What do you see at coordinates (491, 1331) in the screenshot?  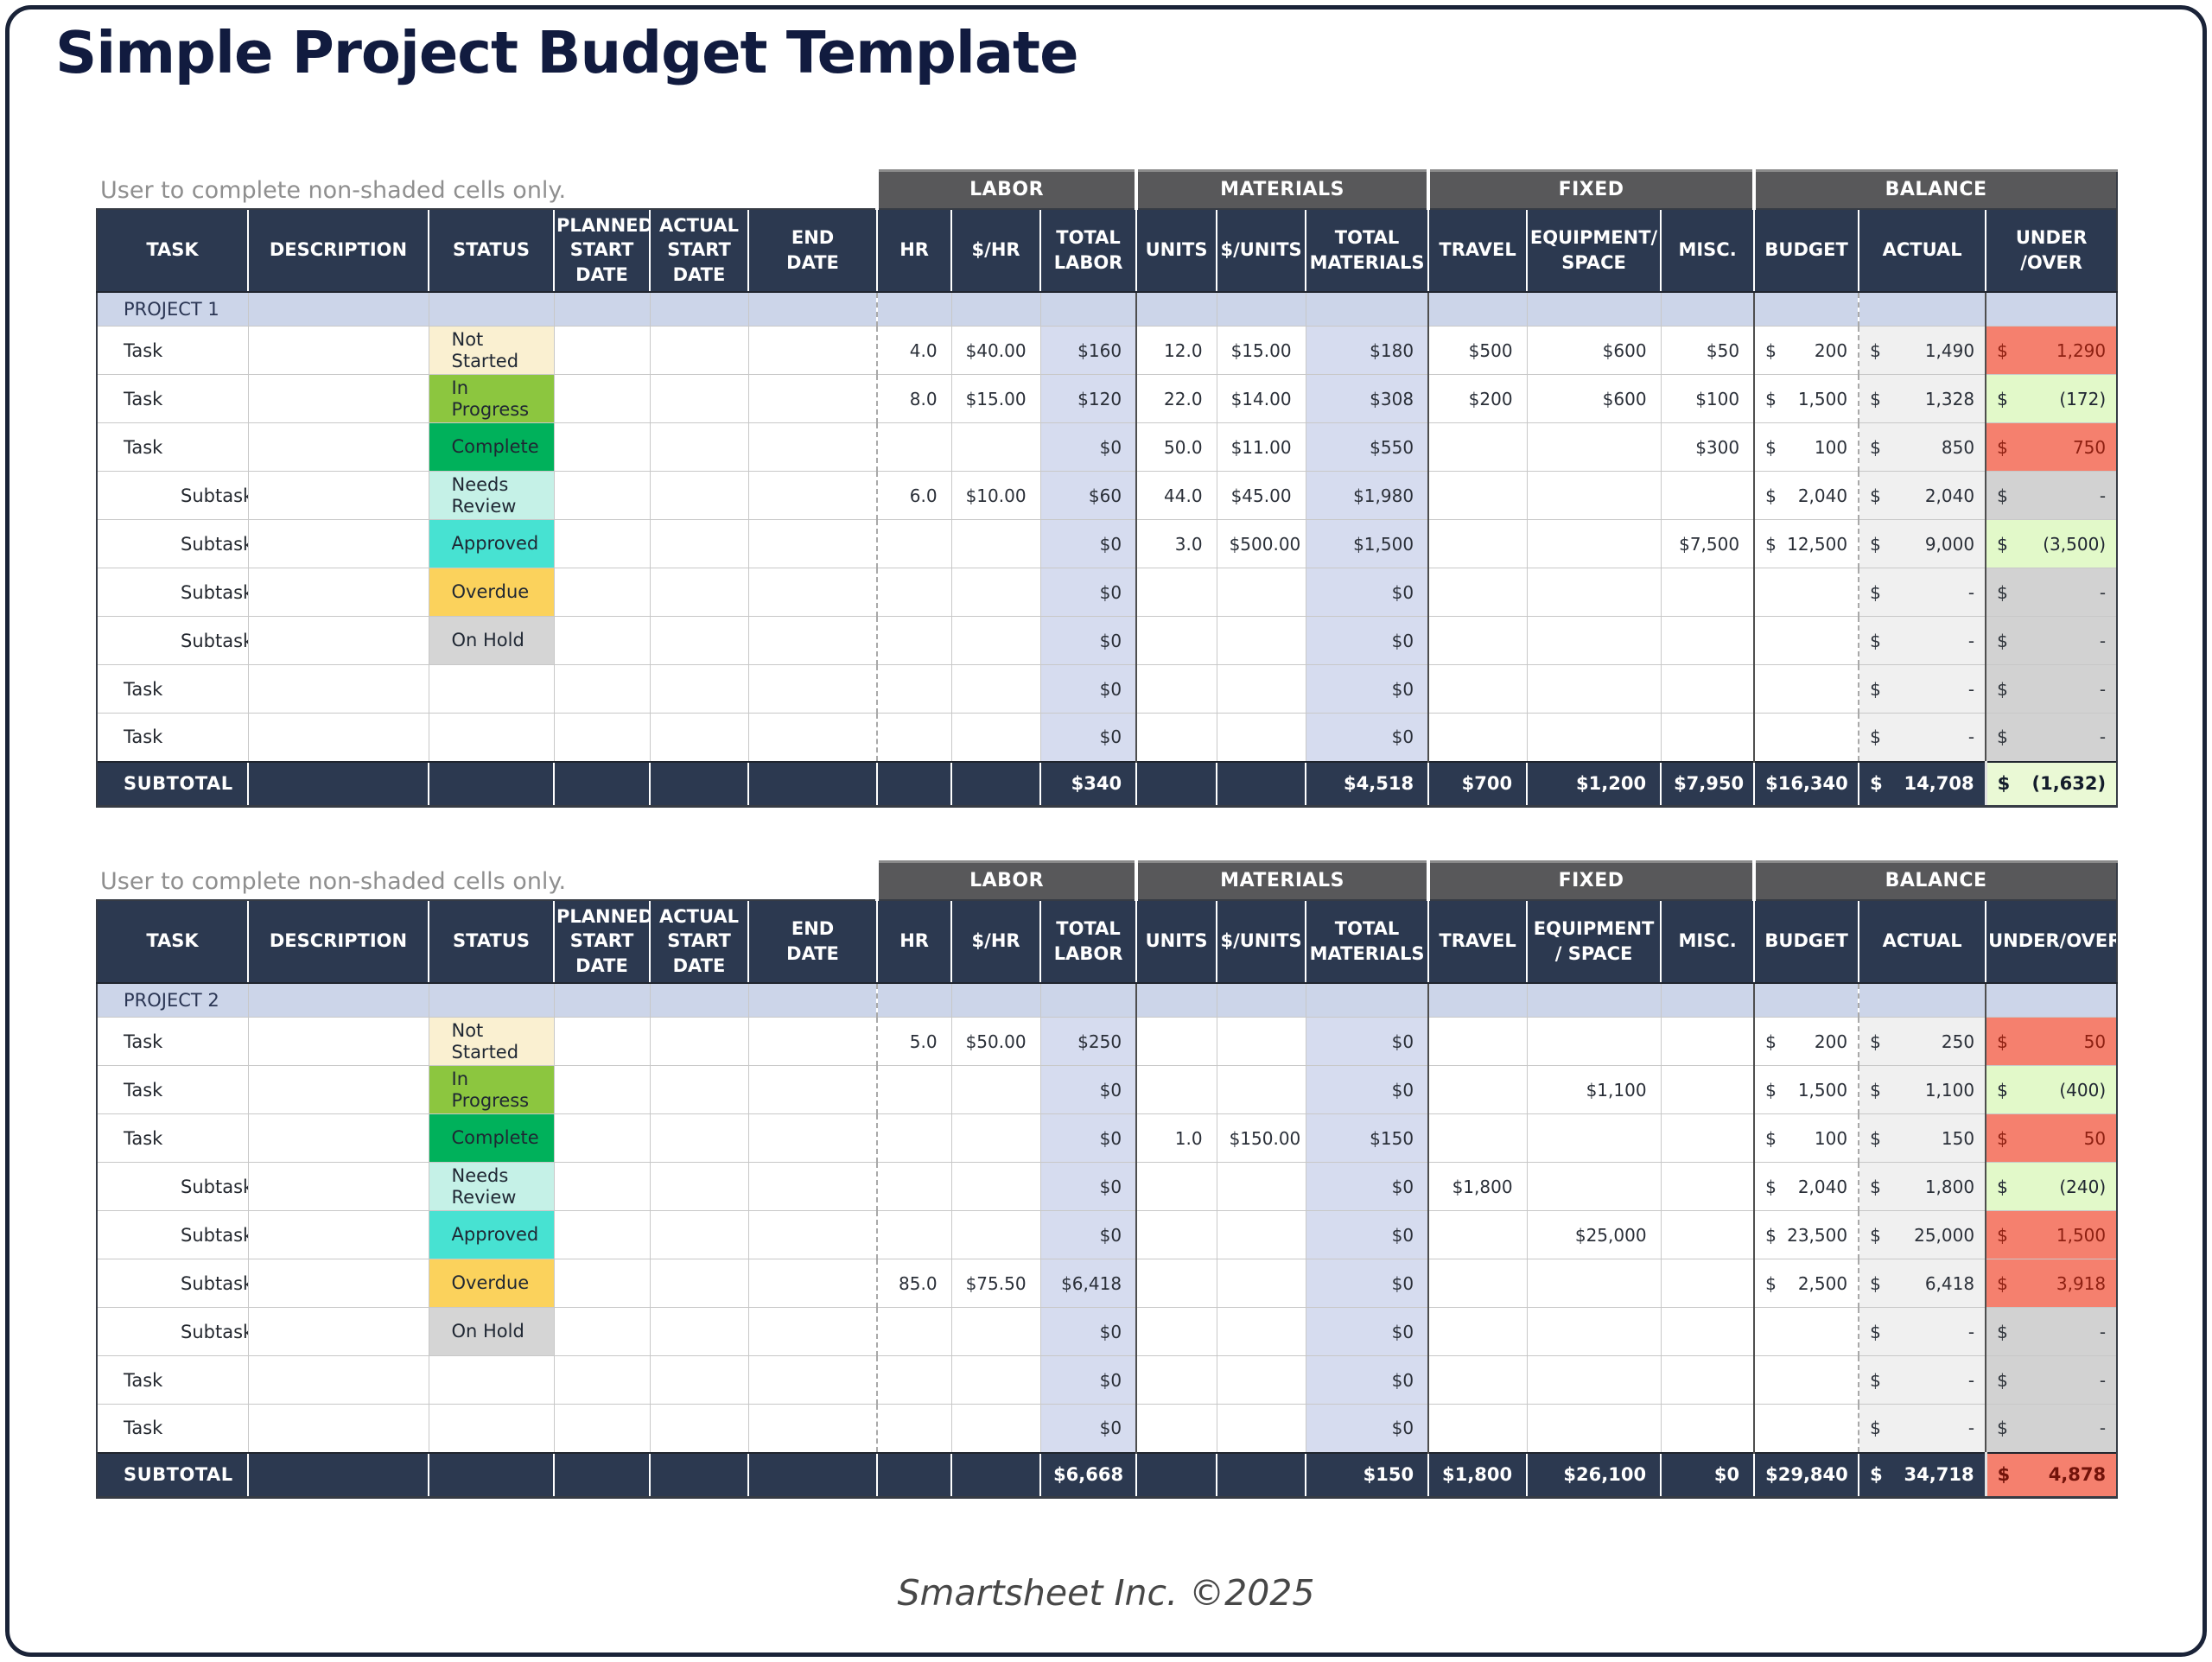 I see `status-chip: On Hold` at bounding box center [491, 1331].